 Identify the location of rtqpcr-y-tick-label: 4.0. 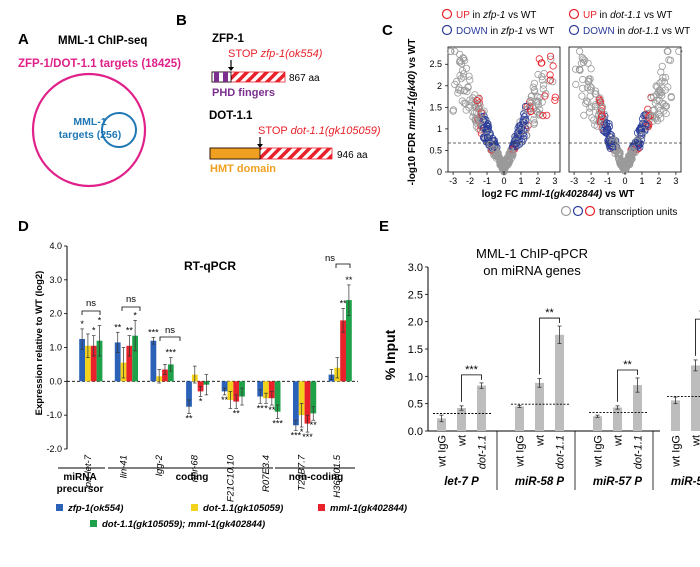
(55, 246).